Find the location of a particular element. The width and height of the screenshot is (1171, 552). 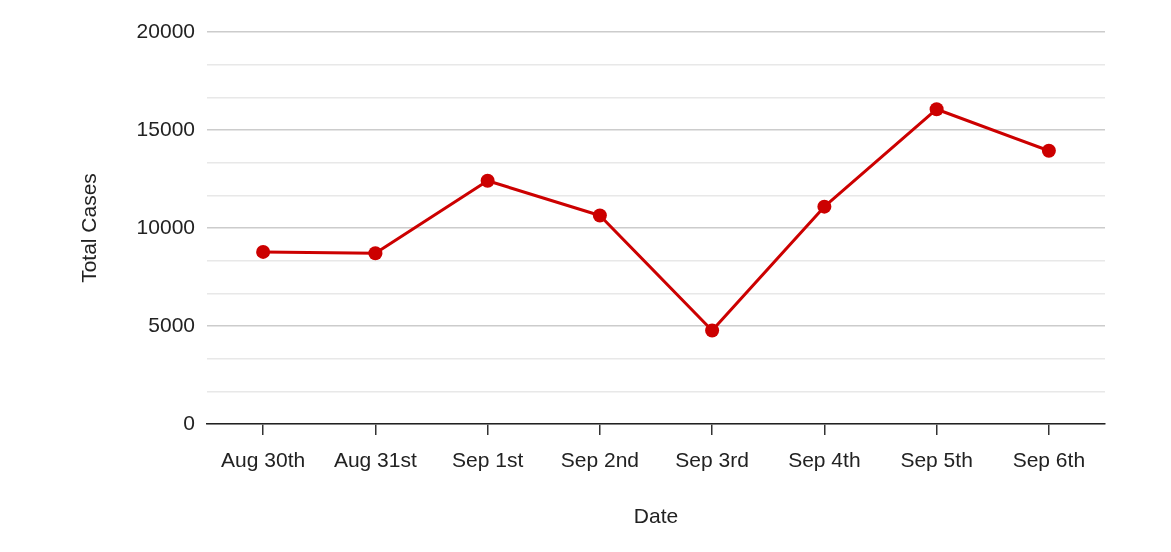

y-tick-label: 0 is located at coordinates (189, 422).